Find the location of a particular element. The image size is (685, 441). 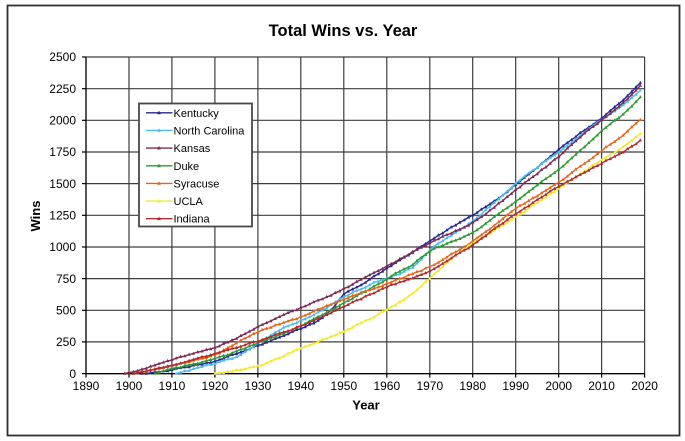

svg-text: UCLA is located at coordinates (189, 202).